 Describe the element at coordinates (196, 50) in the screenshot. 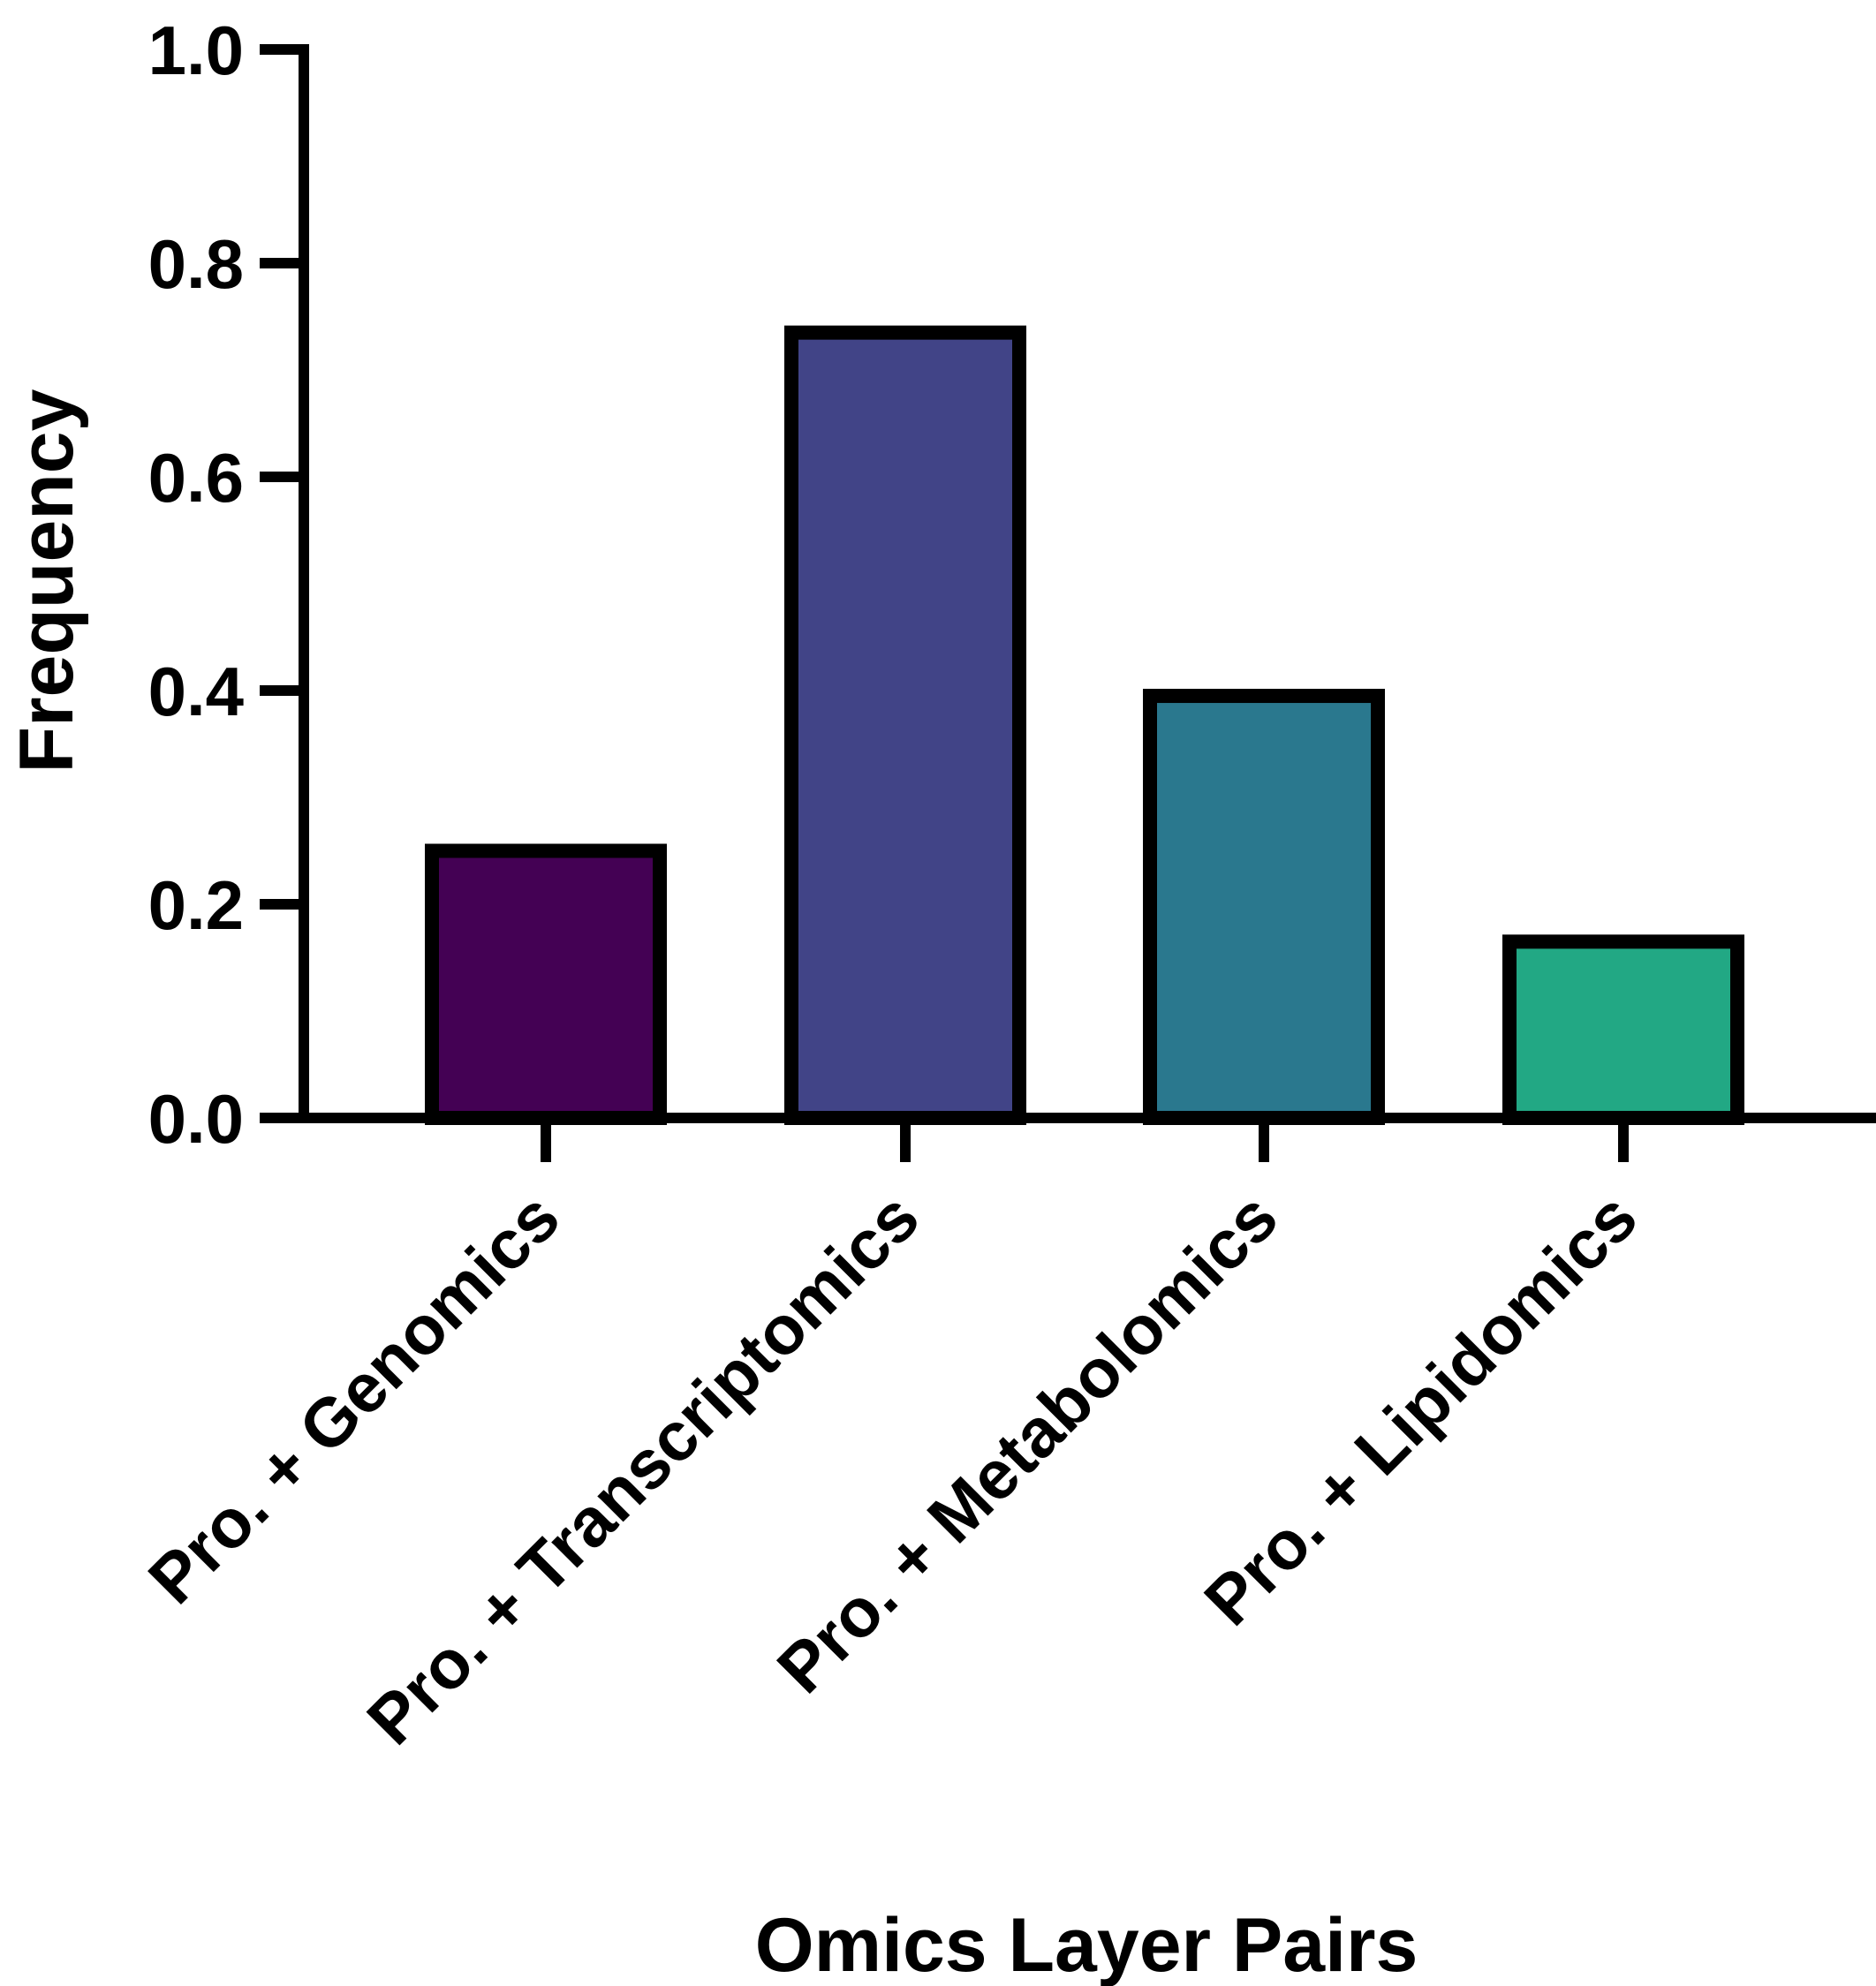

I see `y-tick-label: 1.0` at that location.